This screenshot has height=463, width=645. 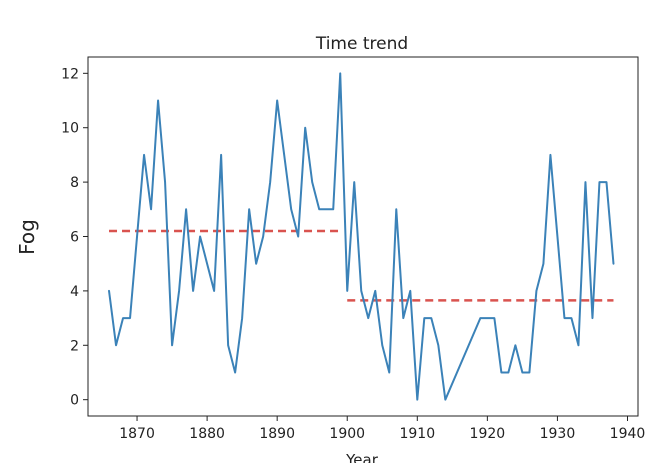 What do you see at coordinates (347, 434) in the screenshot?
I see `x-tick-label: 1900` at bounding box center [347, 434].